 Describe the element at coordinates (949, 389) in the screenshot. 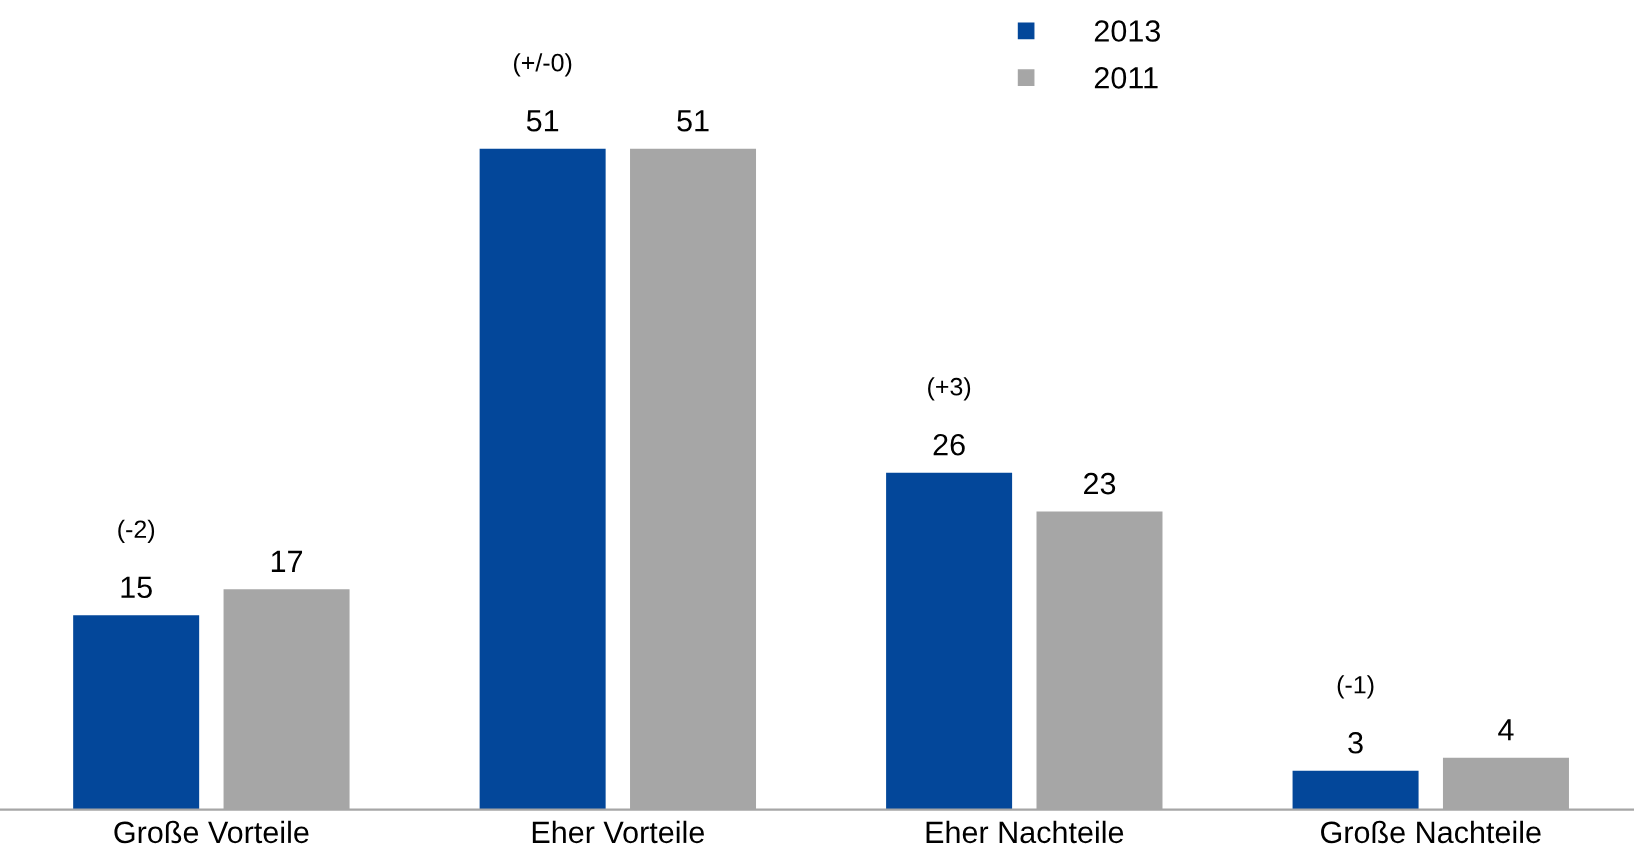

I see `annotation: (+3)` at that location.